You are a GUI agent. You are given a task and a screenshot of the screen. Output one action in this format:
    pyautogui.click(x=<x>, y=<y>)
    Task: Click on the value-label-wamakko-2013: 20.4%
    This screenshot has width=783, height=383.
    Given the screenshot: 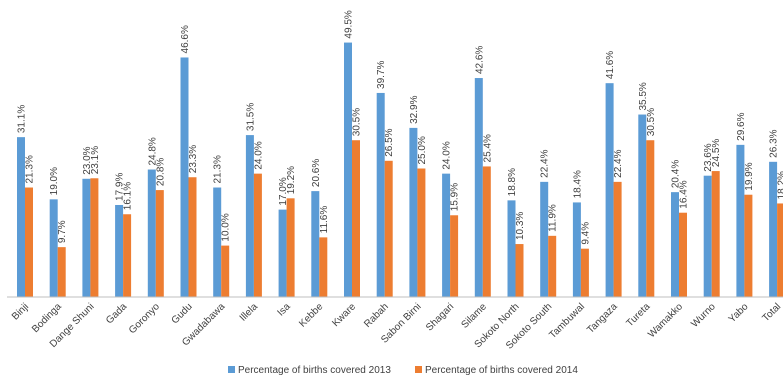 What is the action you would take?
    pyautogui.click(x=676, y=174)
    